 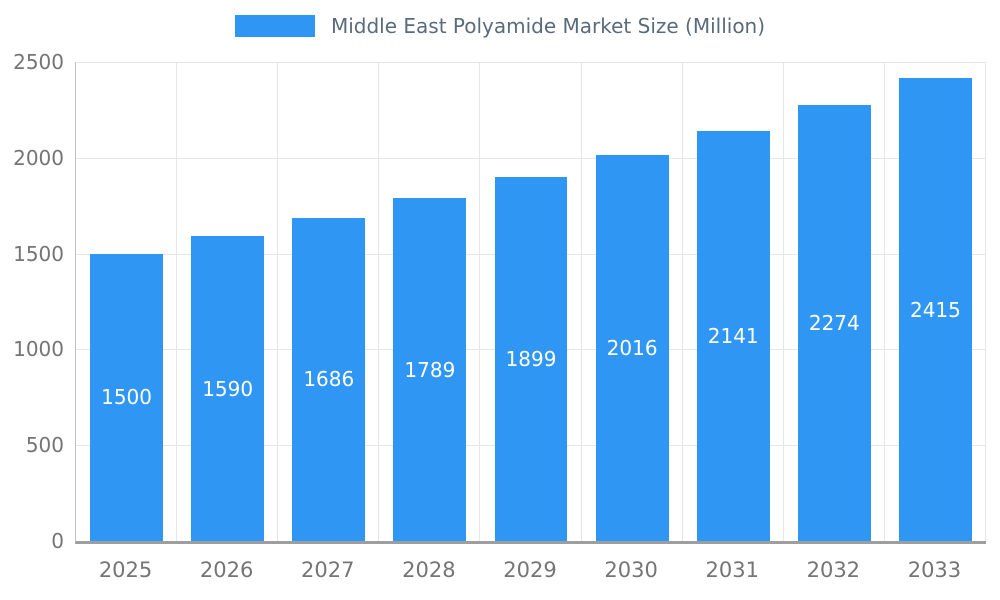 What do you see at coordinates (38, 253) in the screenshot?
I see `y-tick-label: 1500` at bounding box center [38, 253].